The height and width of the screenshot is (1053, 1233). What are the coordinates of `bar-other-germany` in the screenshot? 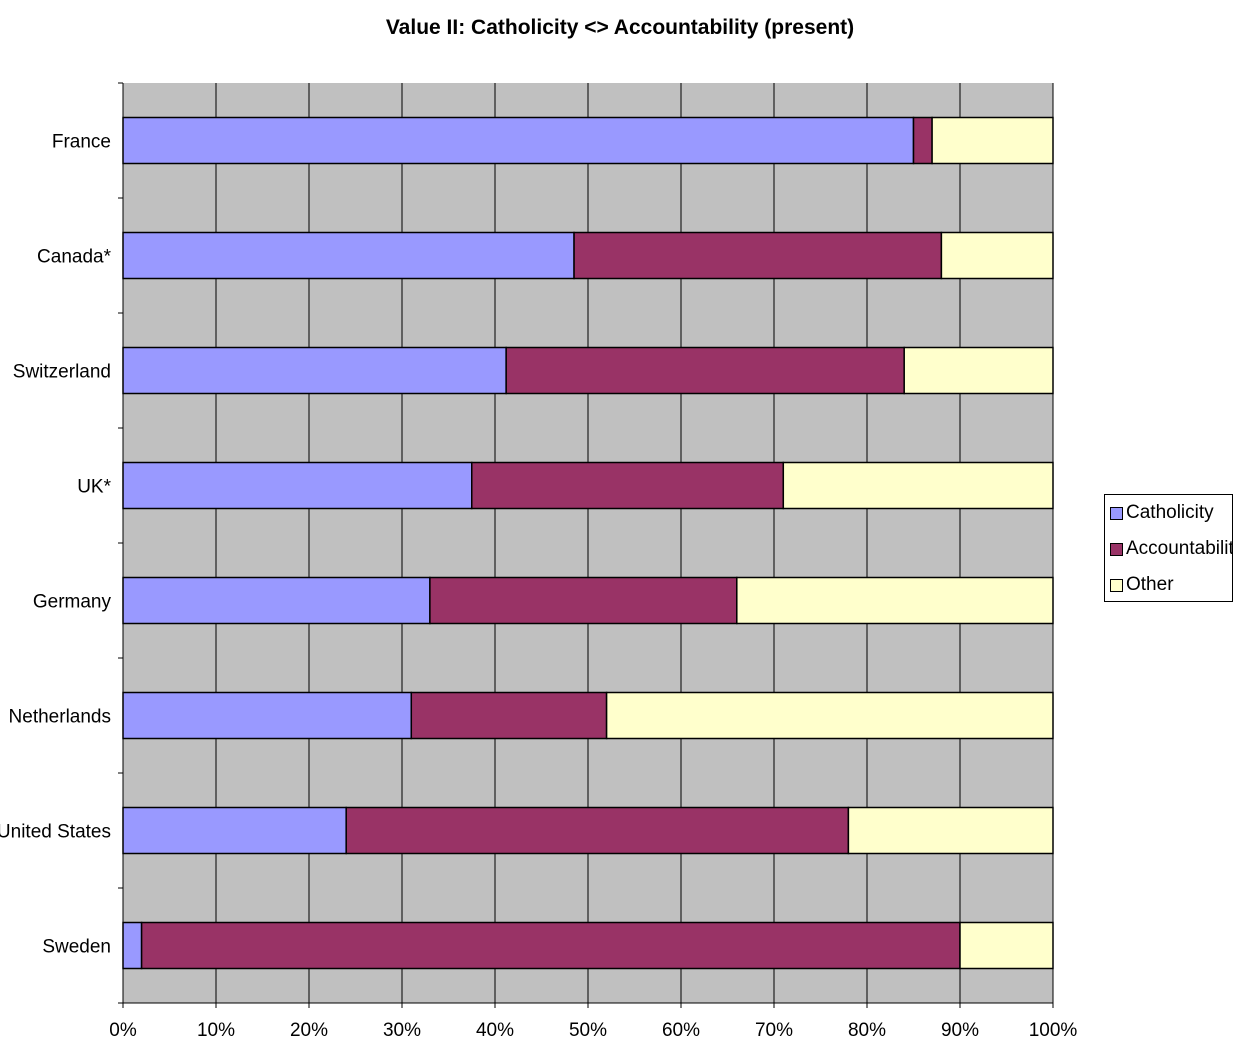 It's located at (895, 600).